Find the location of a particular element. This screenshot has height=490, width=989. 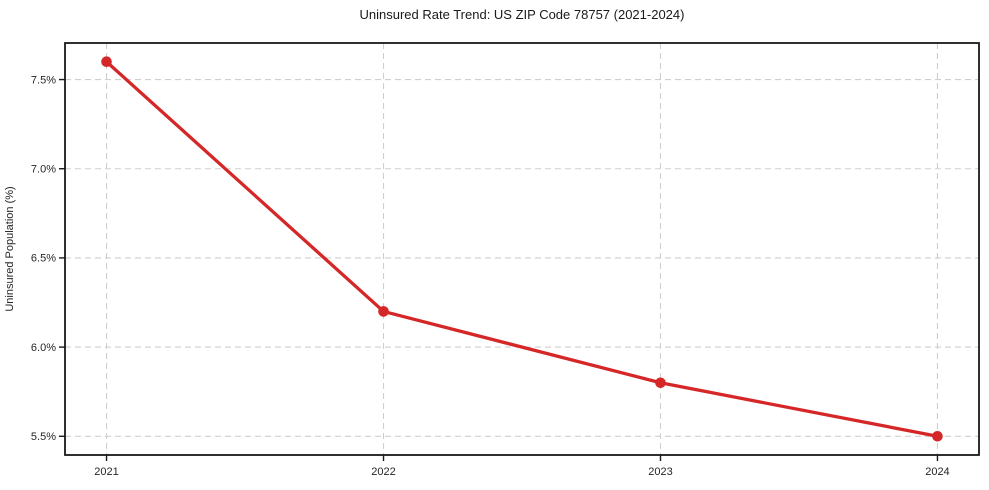

x-tick-label: 2021 is located at coordinates (106, 472).